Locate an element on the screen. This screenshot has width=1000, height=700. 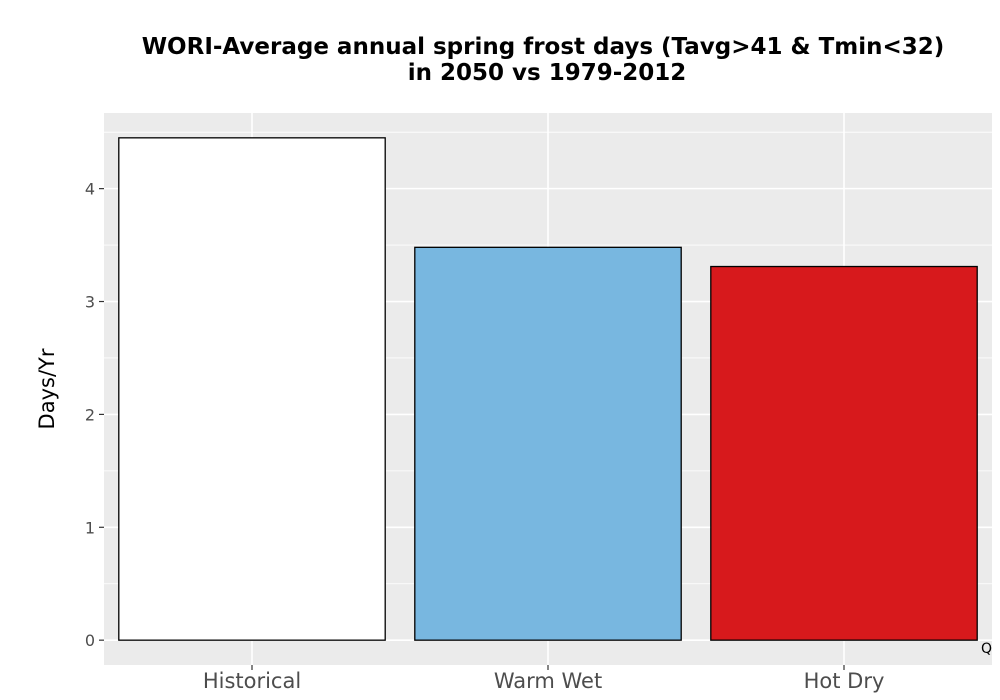
x-tick-label: Hot Dry is located at coordinates (844, 681).